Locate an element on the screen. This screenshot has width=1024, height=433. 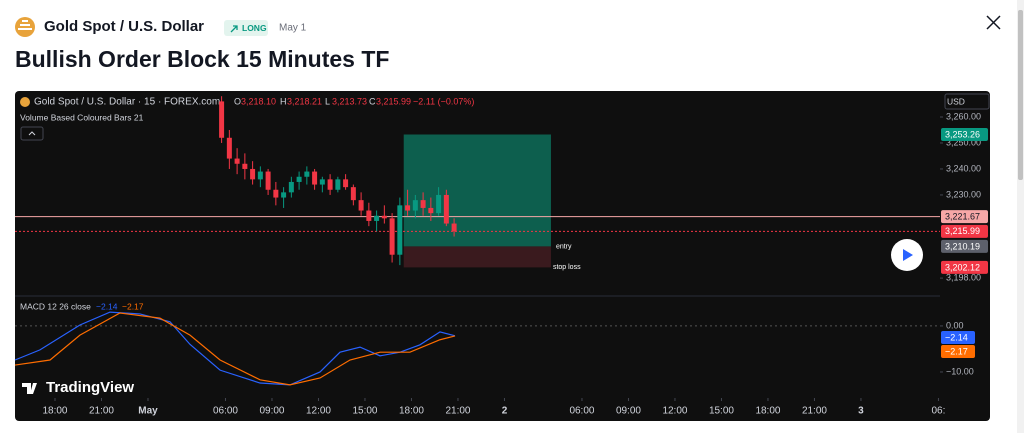
x-tick-label: 2 is located at coordinates (505, 411).